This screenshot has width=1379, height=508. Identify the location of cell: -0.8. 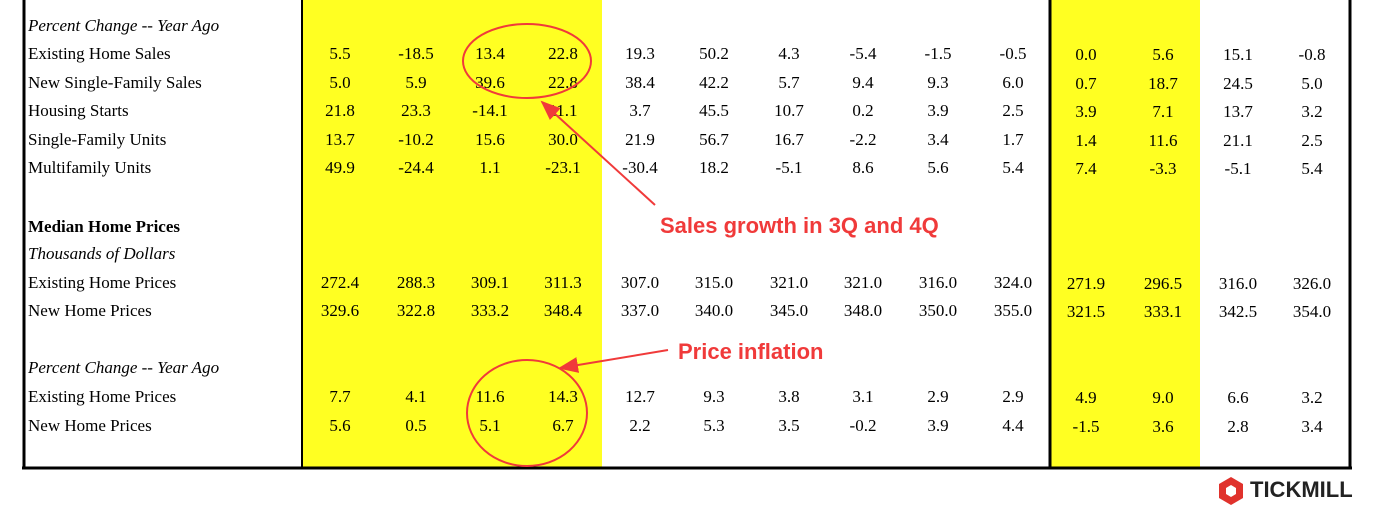
(1312, 54).